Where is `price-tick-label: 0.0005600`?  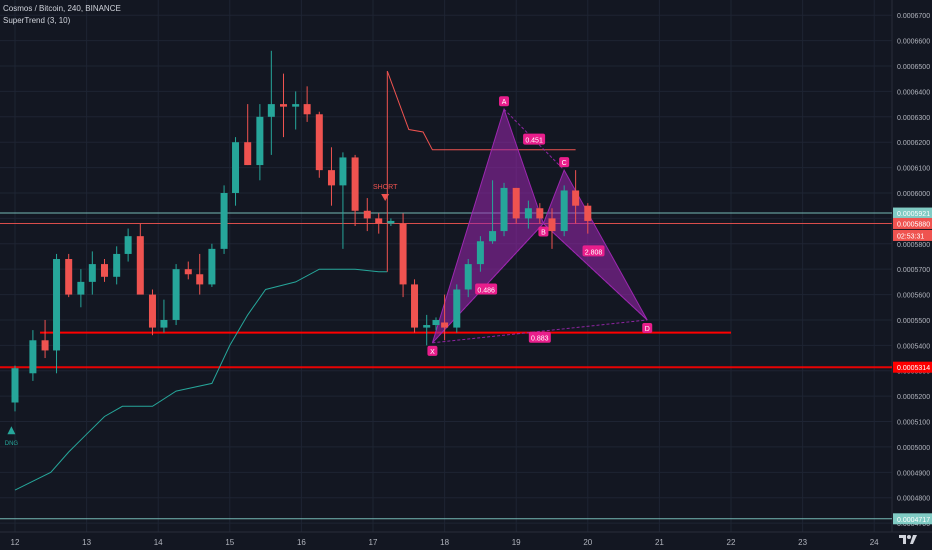 price-tick-label: 0.0005600 is located at coordinates (913, 296).